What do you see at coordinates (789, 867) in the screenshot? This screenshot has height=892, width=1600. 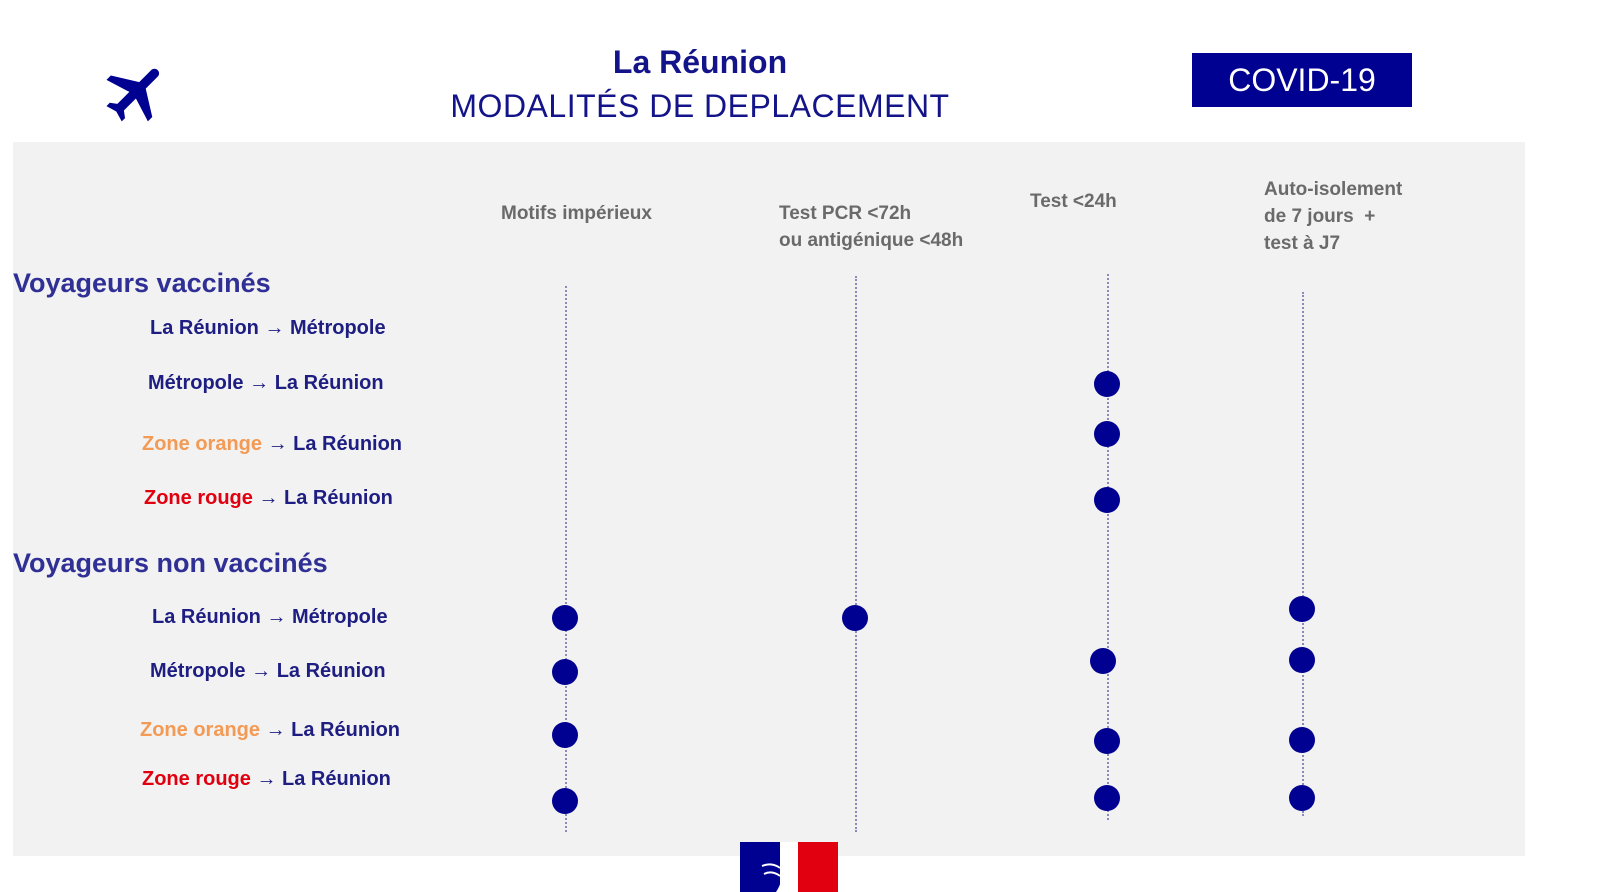 I see `marianne-logo` at bounding box center [789, 867].